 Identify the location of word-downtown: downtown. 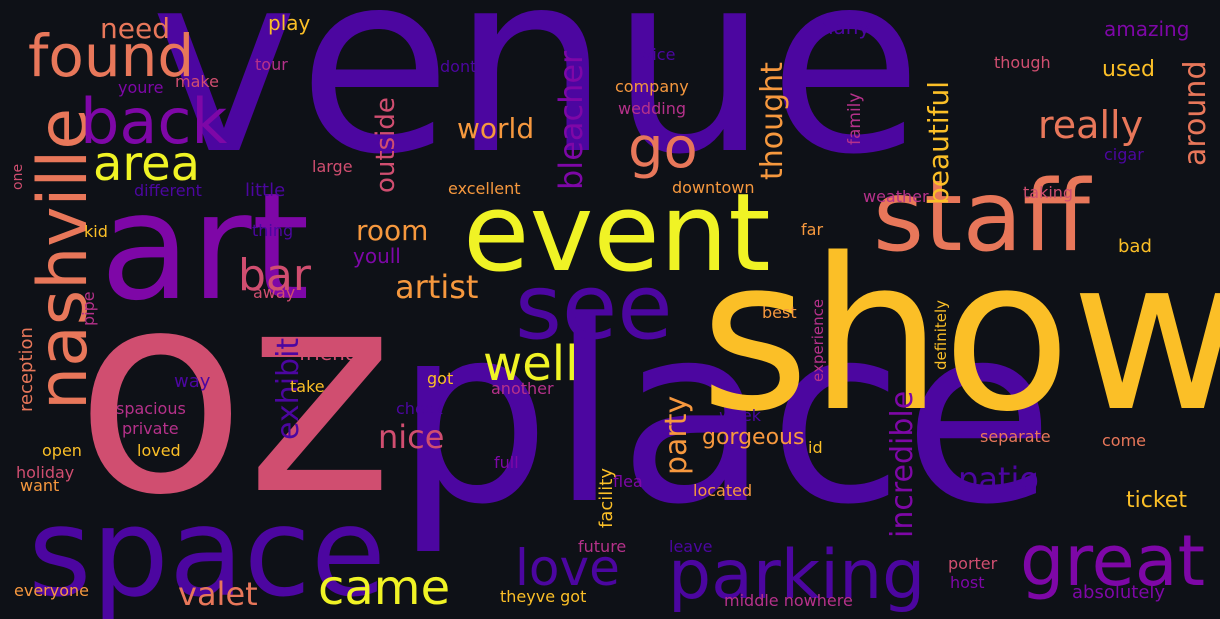
(713, 187).